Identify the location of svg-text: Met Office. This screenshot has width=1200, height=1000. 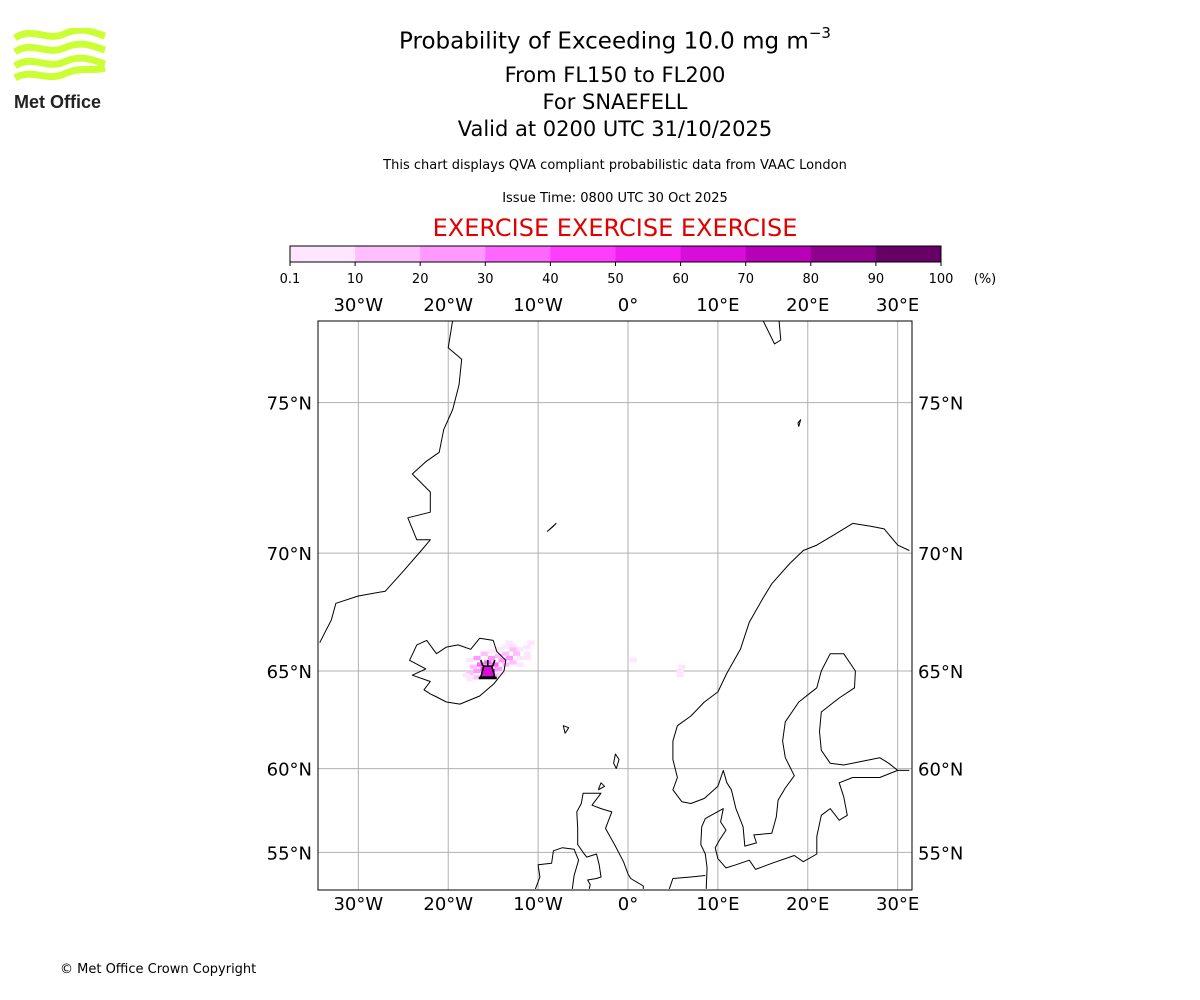
(57, 102).